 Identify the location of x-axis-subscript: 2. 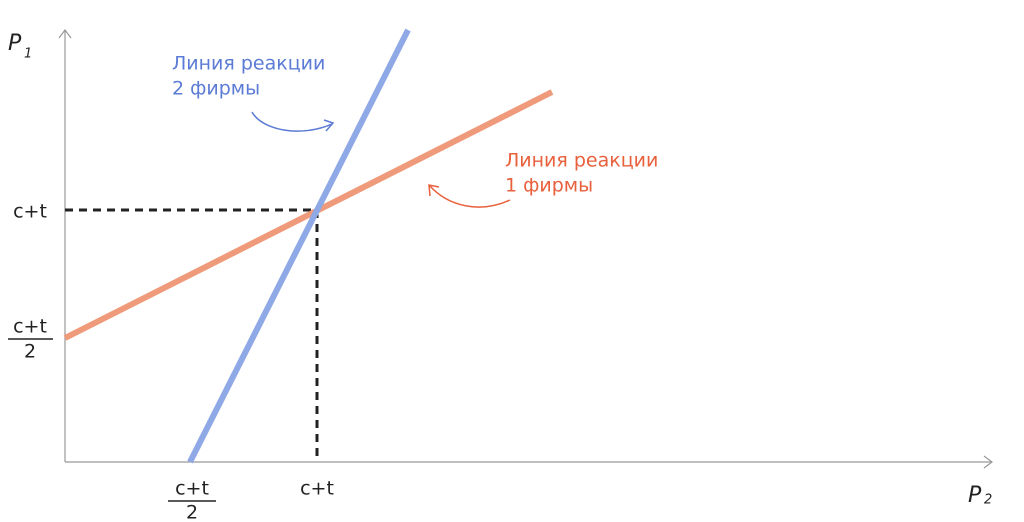
(988, 500).